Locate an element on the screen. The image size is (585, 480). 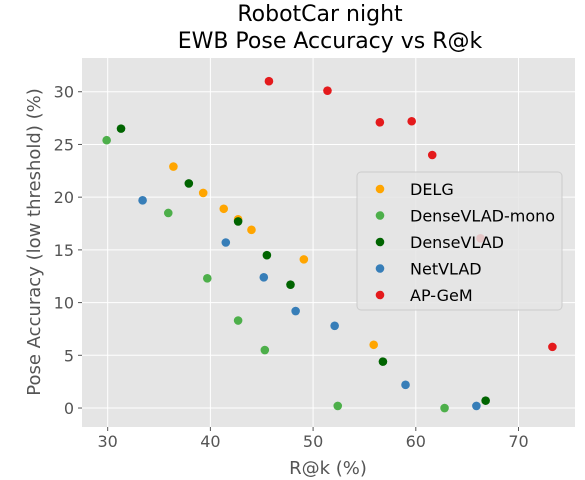
x-tick-label: 40 is located at coordinates (210, 441).